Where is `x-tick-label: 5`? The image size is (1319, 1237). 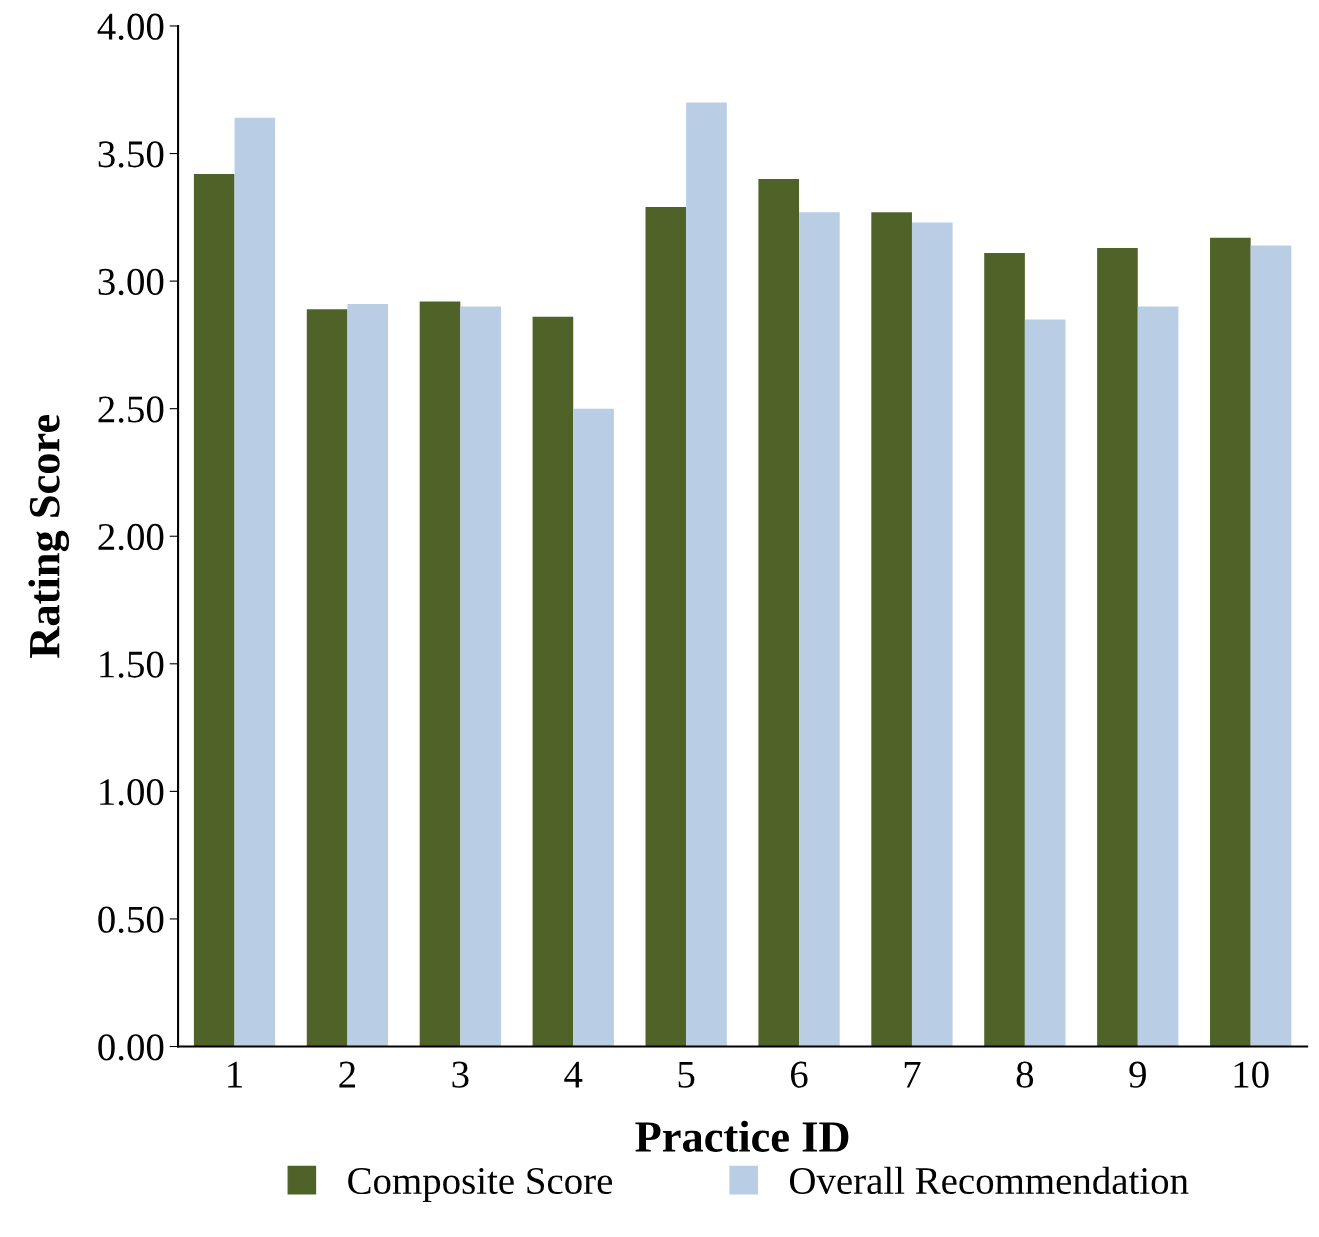
x-tick-label: 5 is located at coordinates (686, 1074).